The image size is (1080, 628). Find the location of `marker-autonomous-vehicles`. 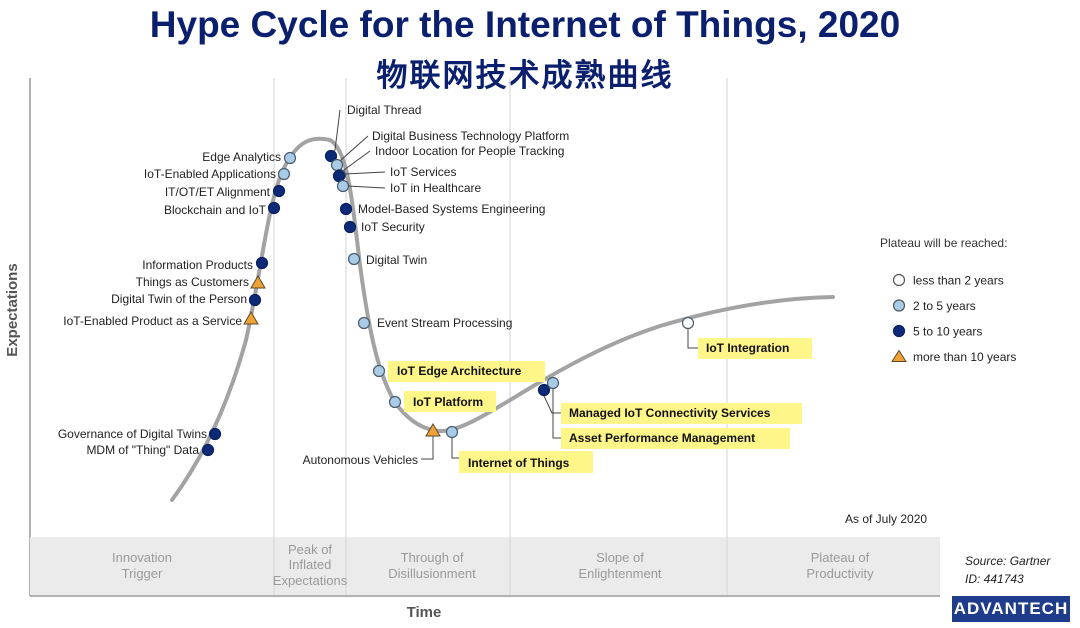

marker-autonomous-vehicles is located at coordinates (433, 430).